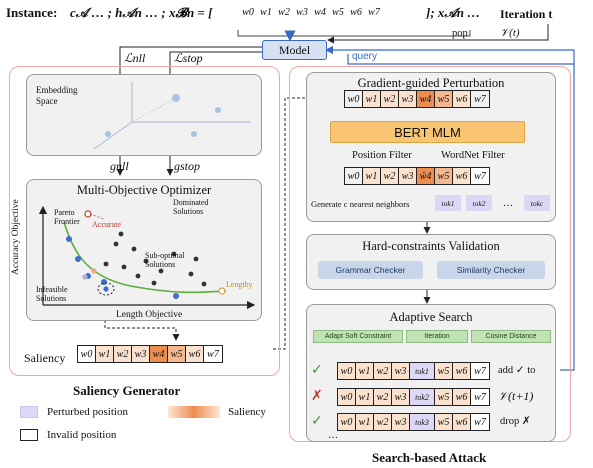 This screenshot has width=593, height=468. I want to click on saliency-token-sequence: w0 w1 w2 w3 w4 w5 w6 w7, so click(150, 354).